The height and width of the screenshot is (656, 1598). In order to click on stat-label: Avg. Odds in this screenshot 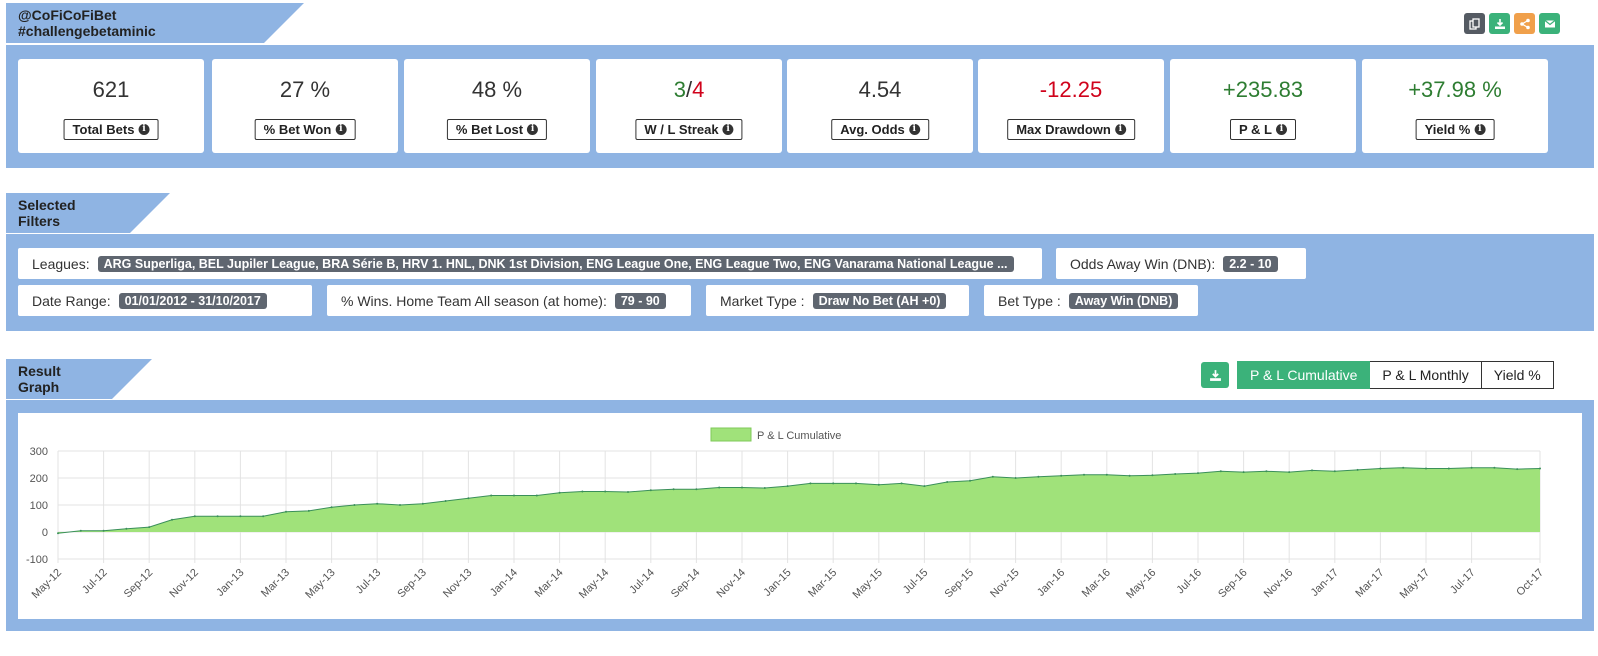, I will do `click(872, 129)`.